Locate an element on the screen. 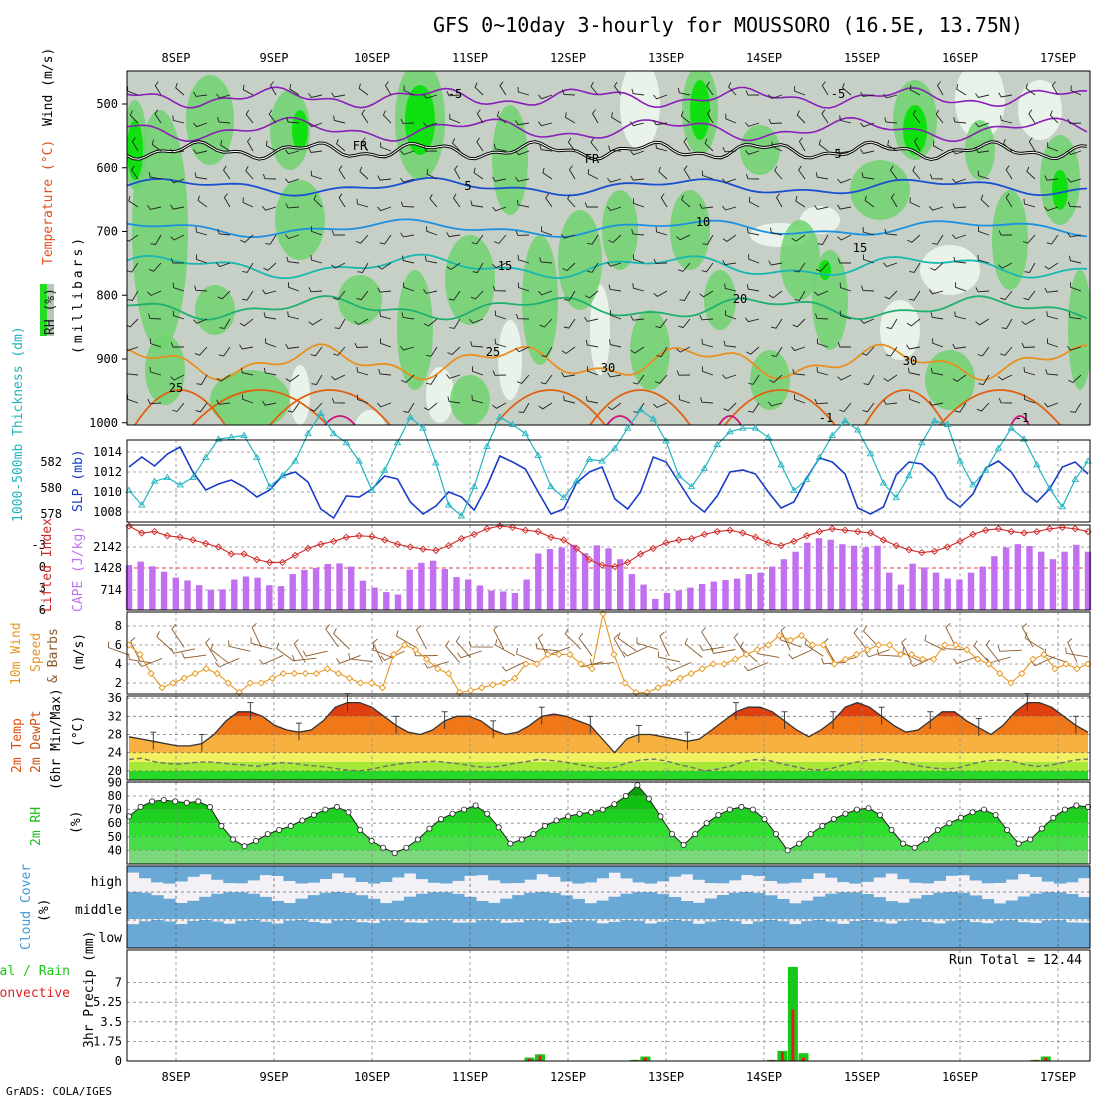  rh-band is located at coordinates (608, 843).